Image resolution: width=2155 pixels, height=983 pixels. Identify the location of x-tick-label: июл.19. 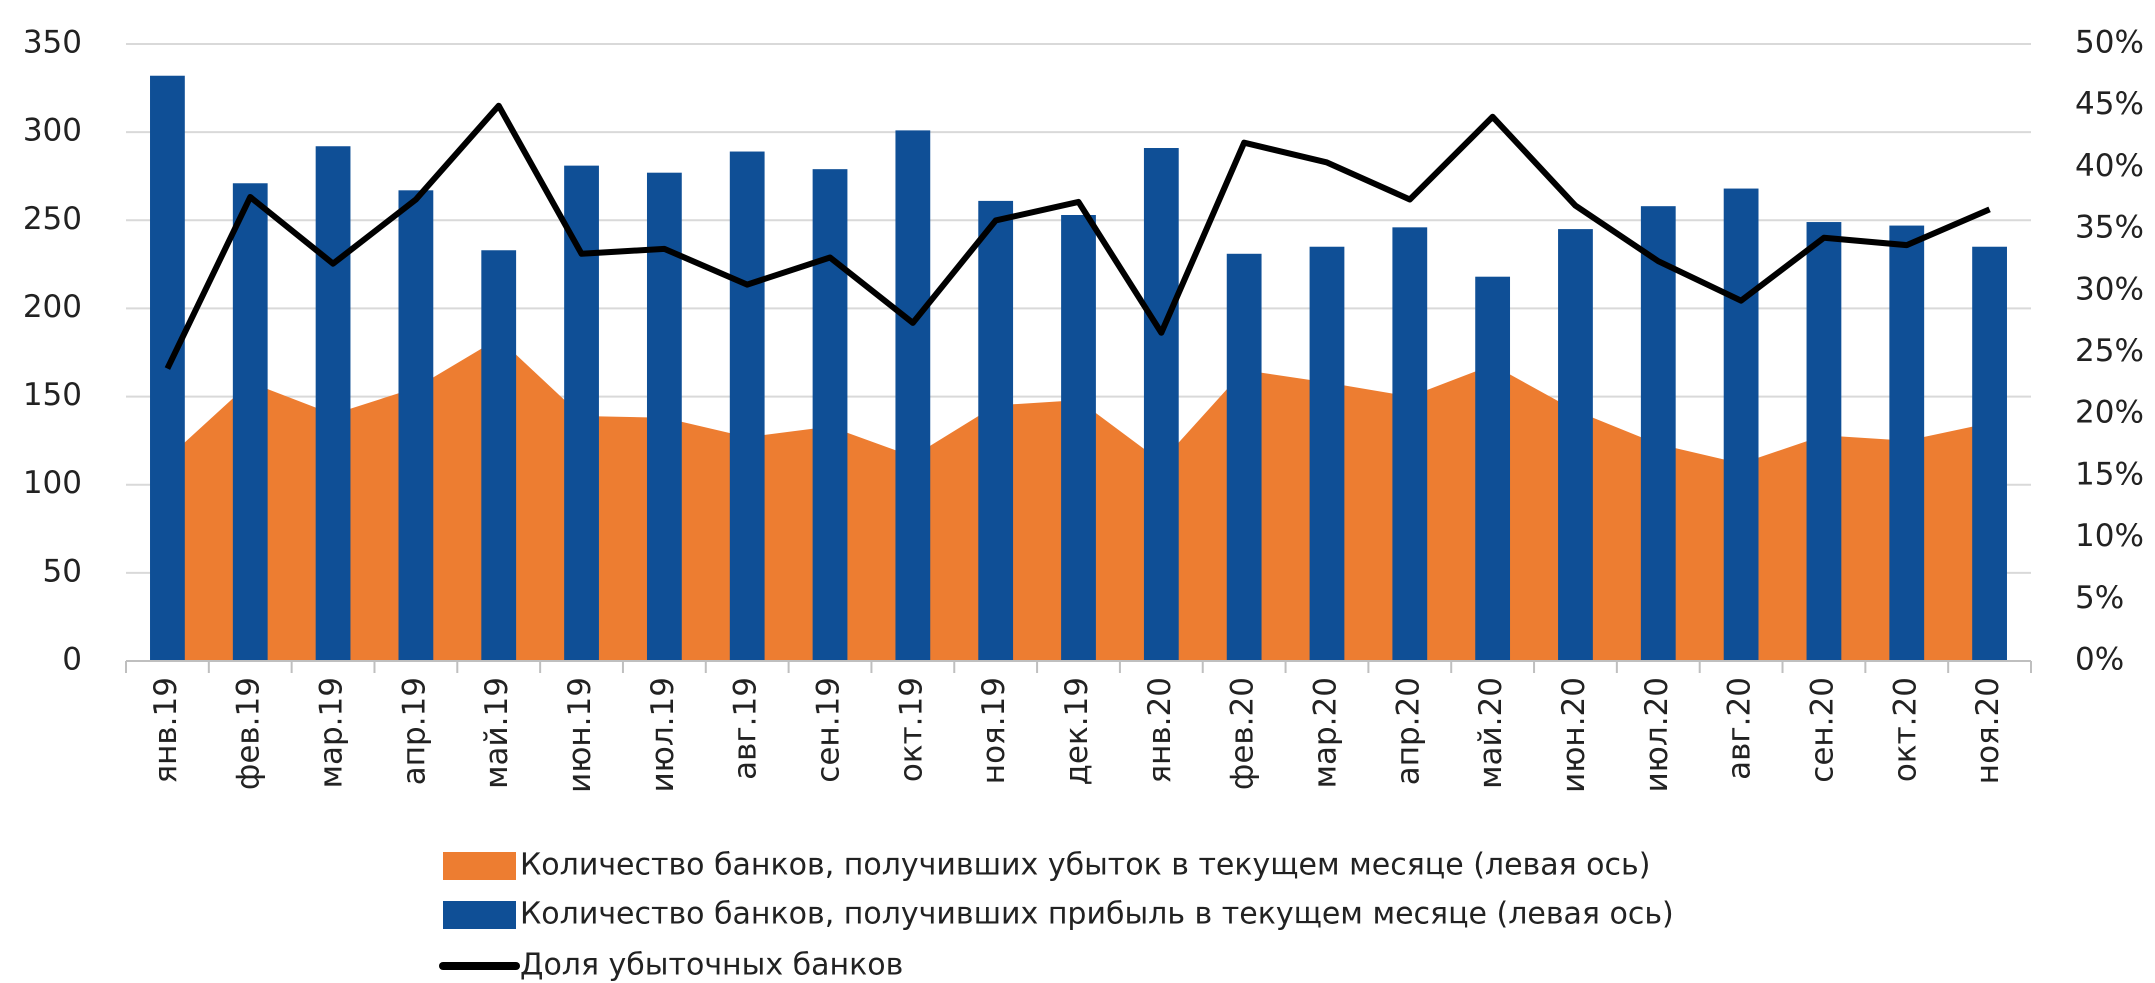
(663, 734).